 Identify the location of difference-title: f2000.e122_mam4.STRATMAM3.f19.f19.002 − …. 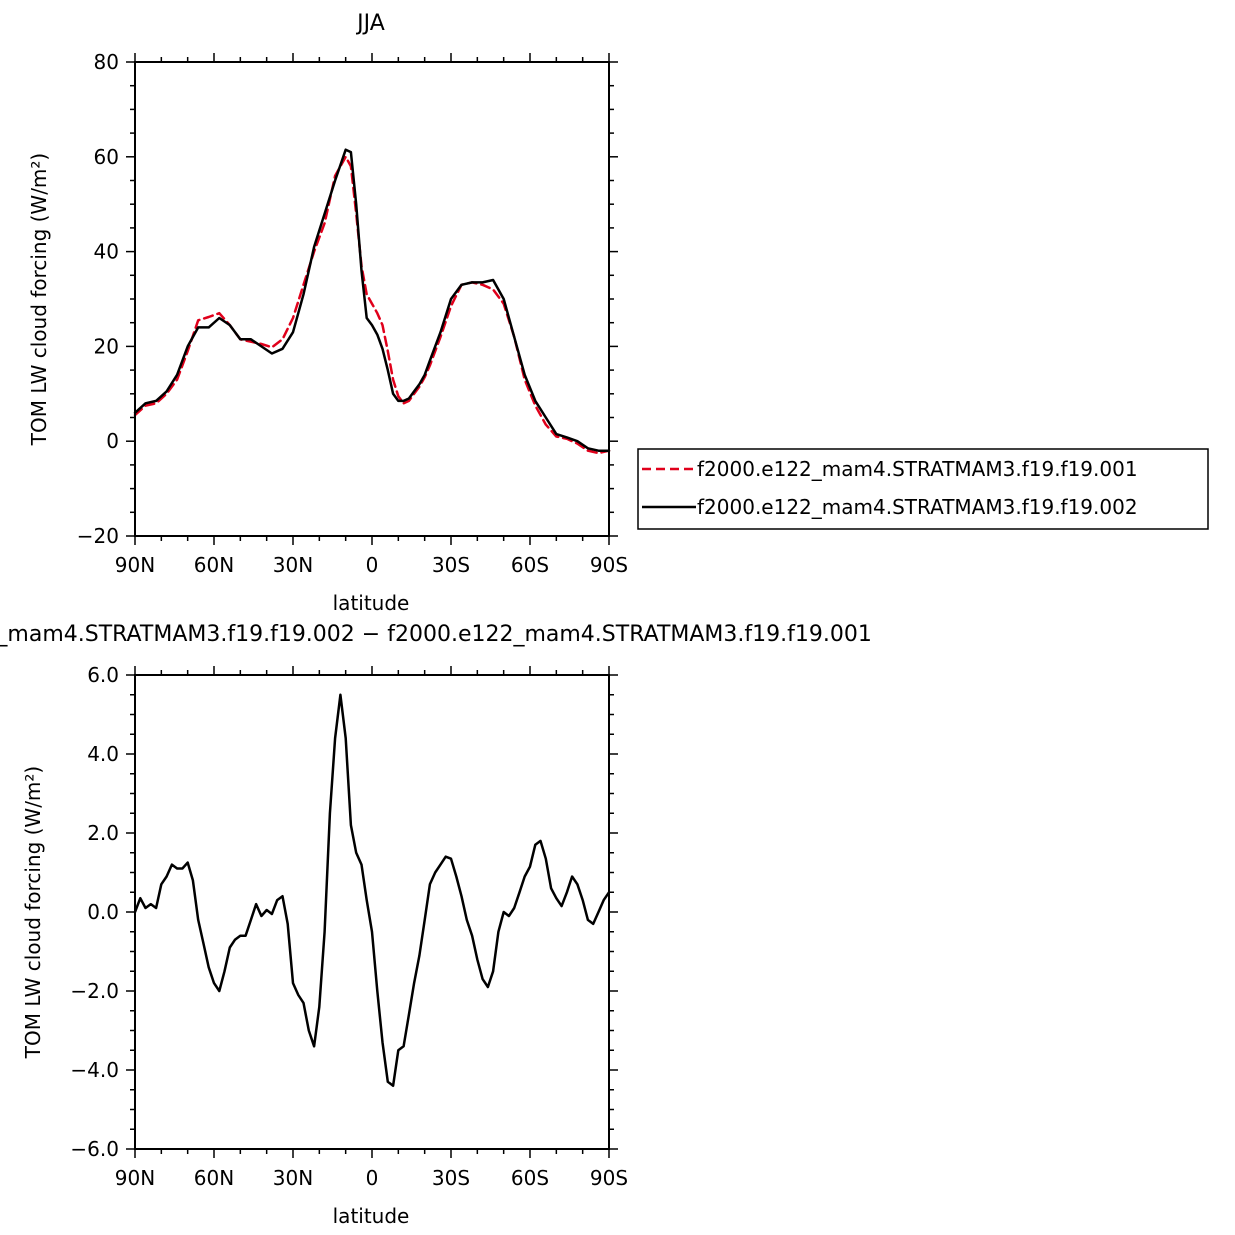
(436, 634).